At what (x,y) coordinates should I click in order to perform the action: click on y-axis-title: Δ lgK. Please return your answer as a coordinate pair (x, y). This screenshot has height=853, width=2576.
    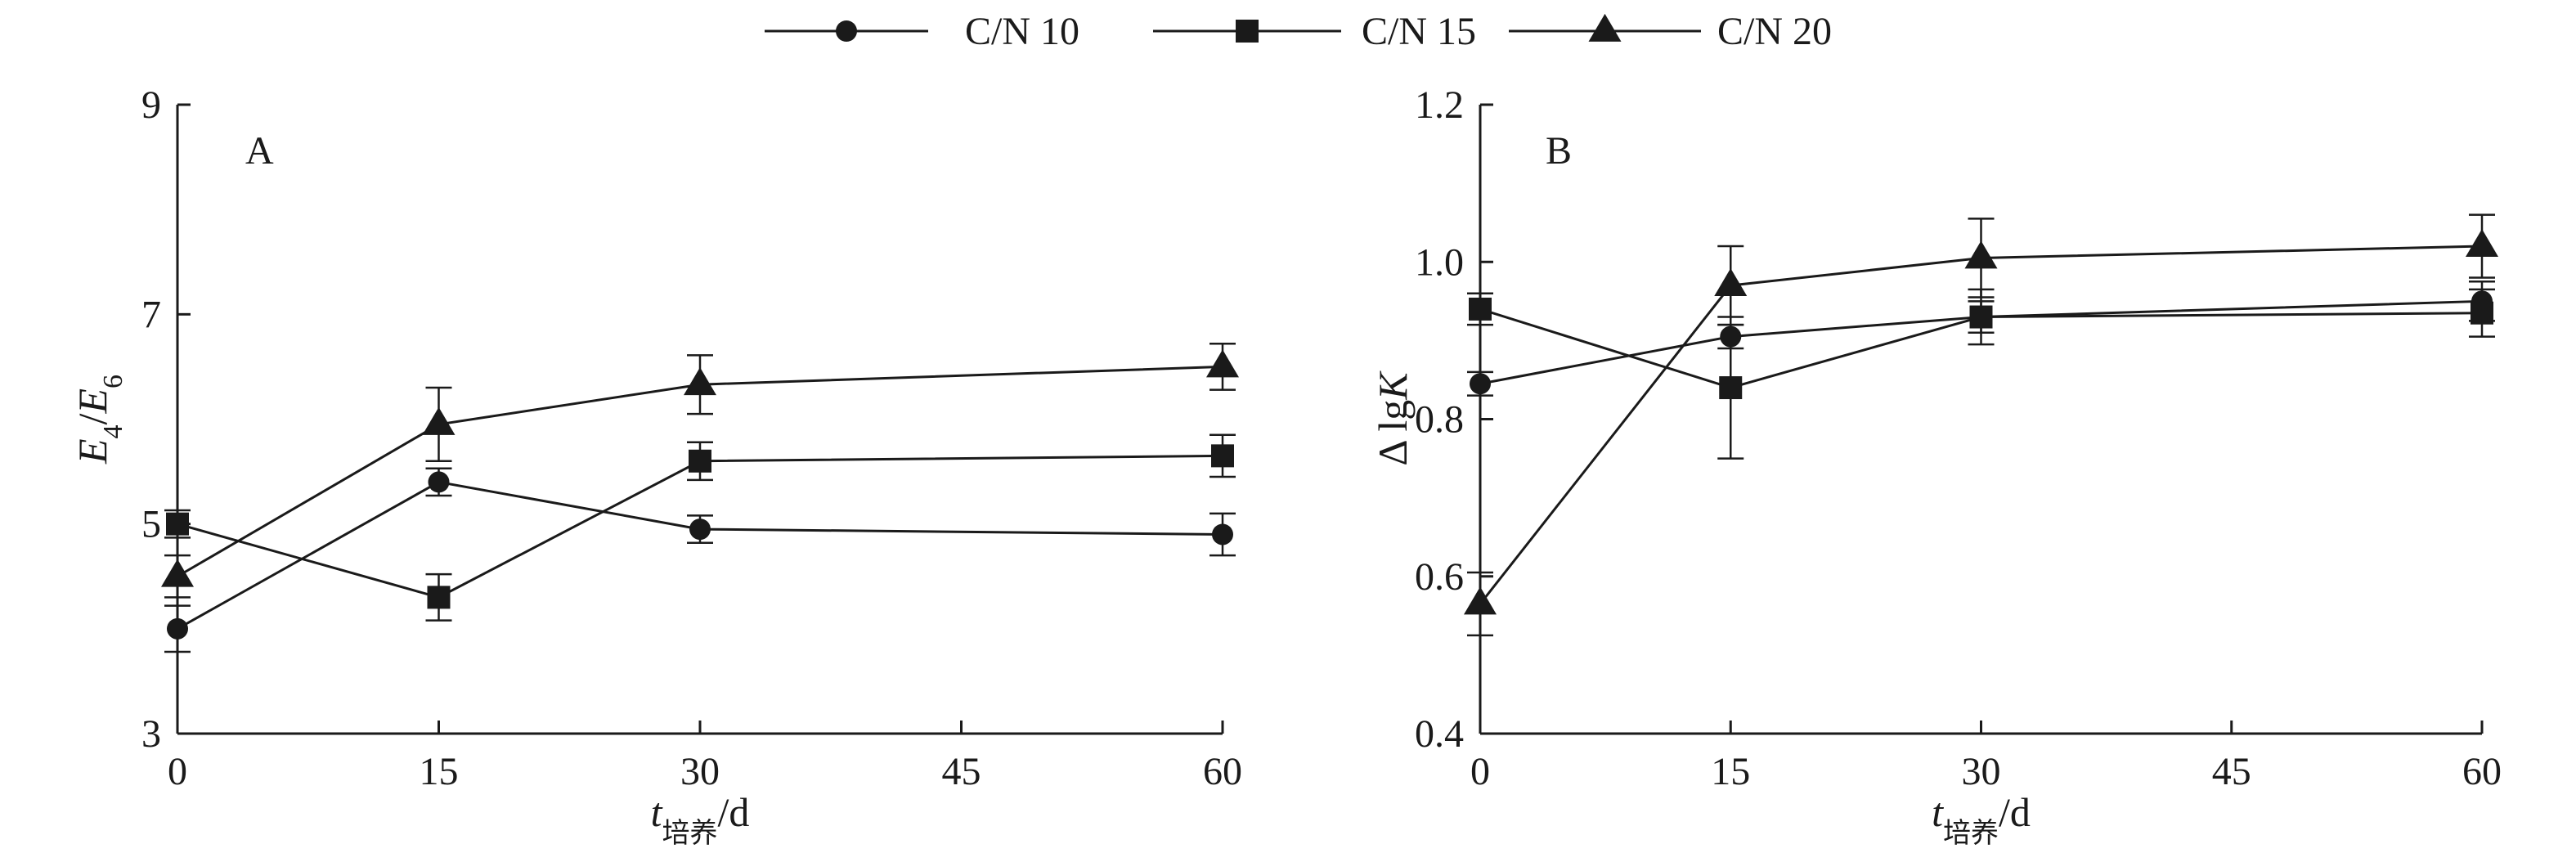
    Looking at the image, I should click on (1393, 418).